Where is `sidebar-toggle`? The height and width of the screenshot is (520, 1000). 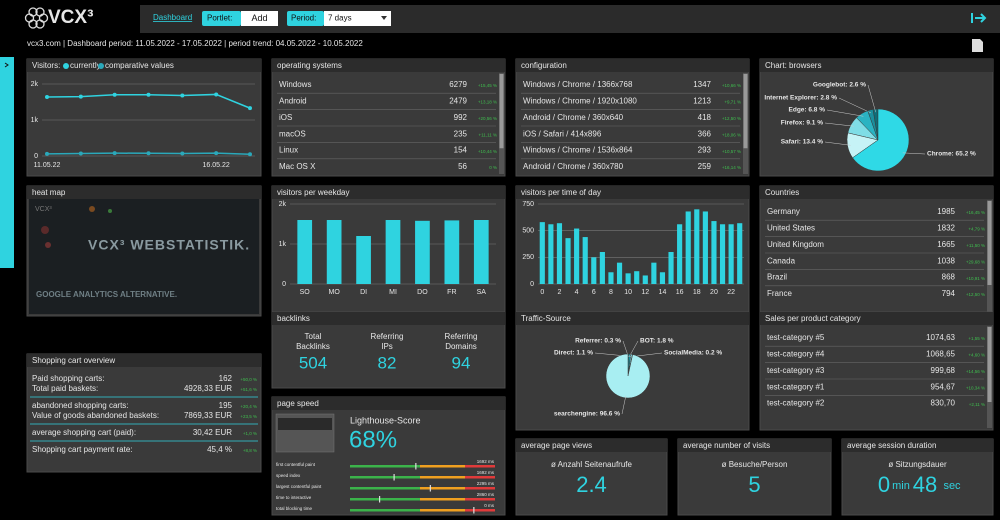
sidebar-toggle is located at coordinates (7, 162).